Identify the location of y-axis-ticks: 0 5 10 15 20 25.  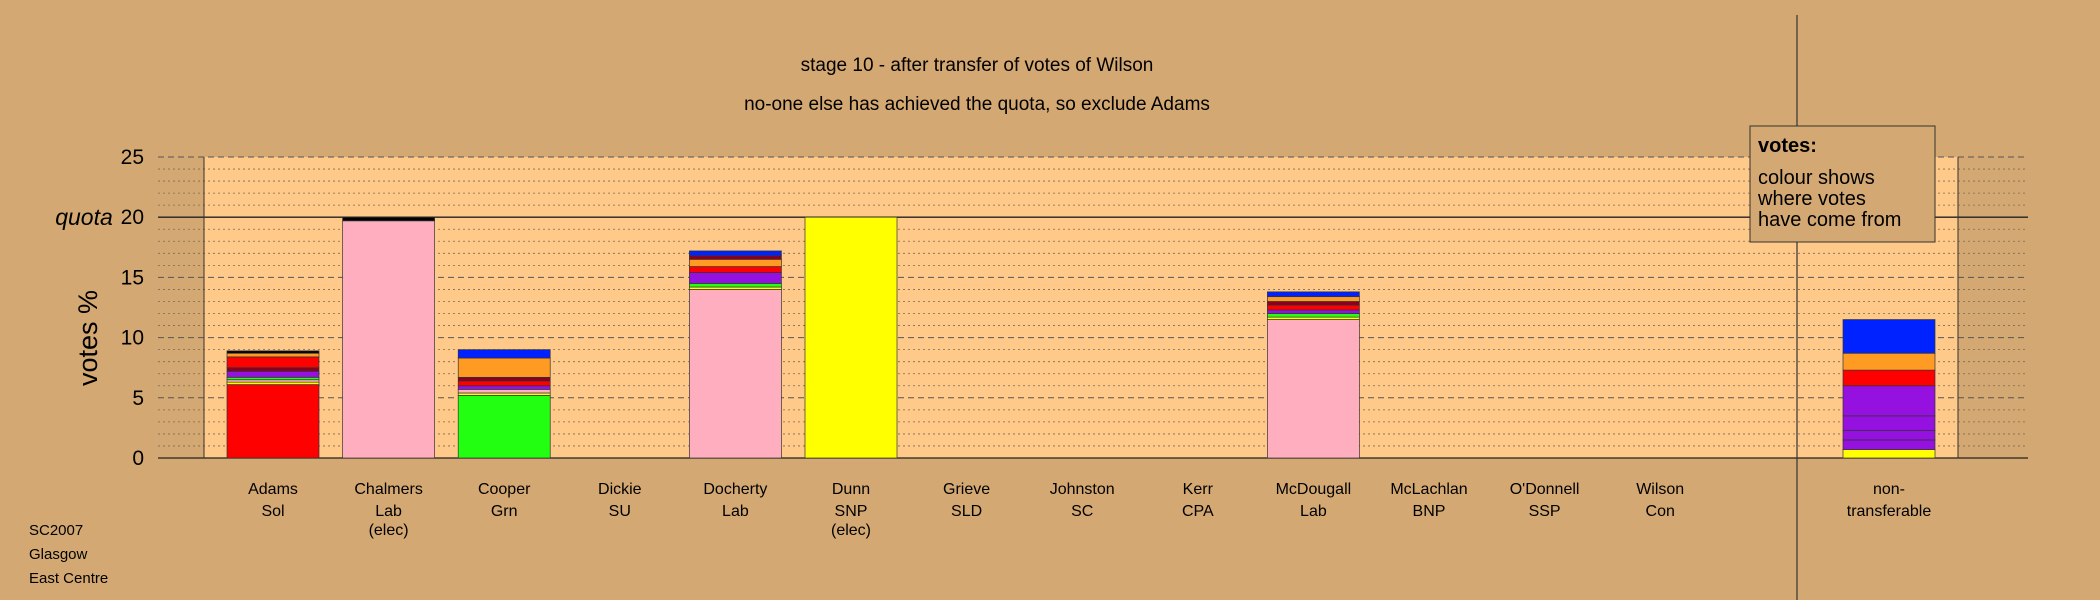
(132, 308).